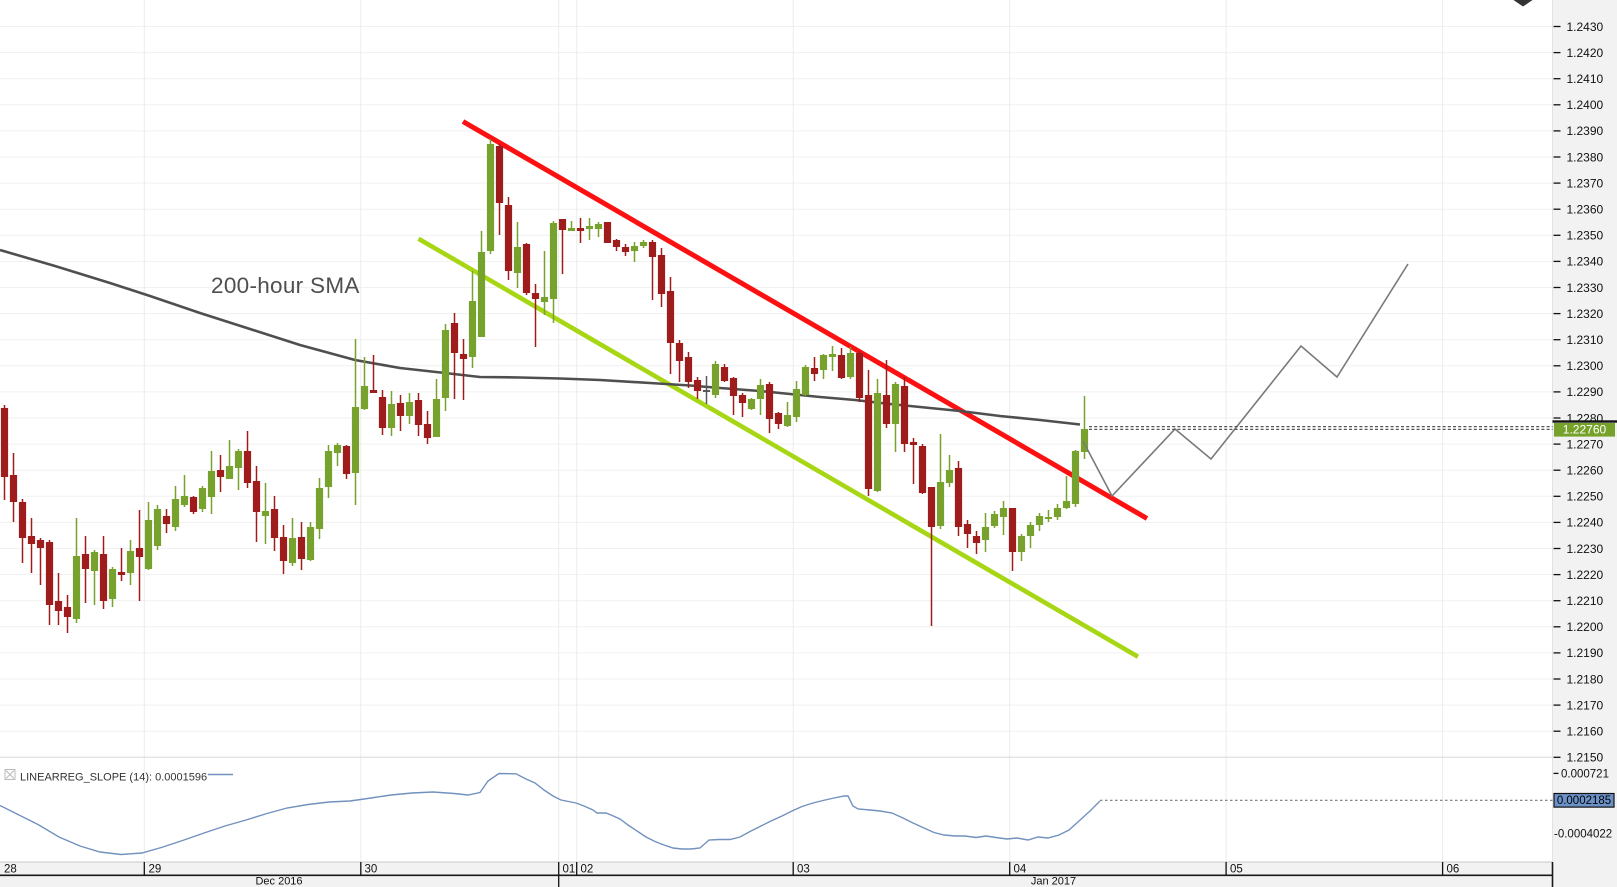  Describe the element at coordinates (1585, 549) in the screenshot. I see `svg-text: 1.2230` at that location.